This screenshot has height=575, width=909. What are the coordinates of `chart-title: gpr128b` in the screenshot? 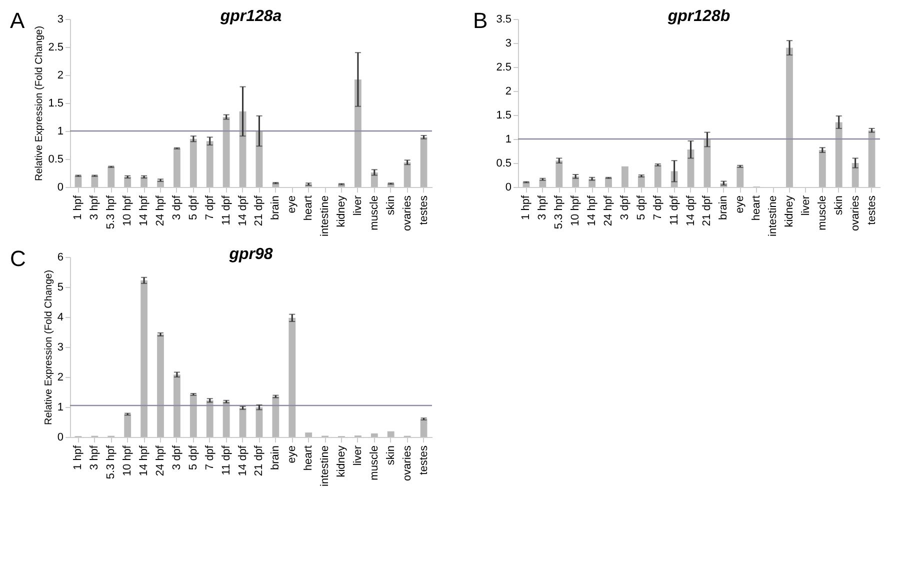 It's located at (698, 16).